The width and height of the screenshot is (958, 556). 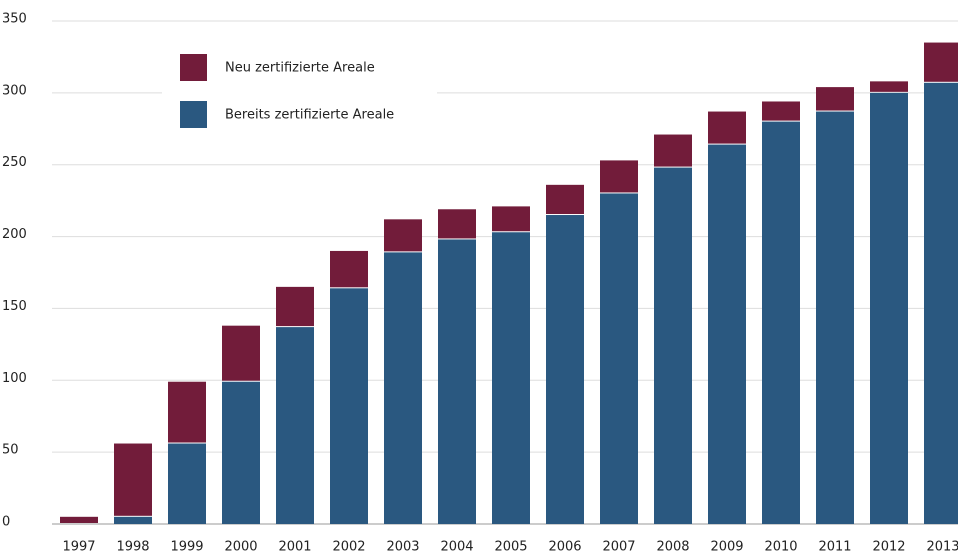 What do you see at coordinates (402, 547) in the screenshot?
I see `x-tick-label: 2003` at bounding box center [402, 547].